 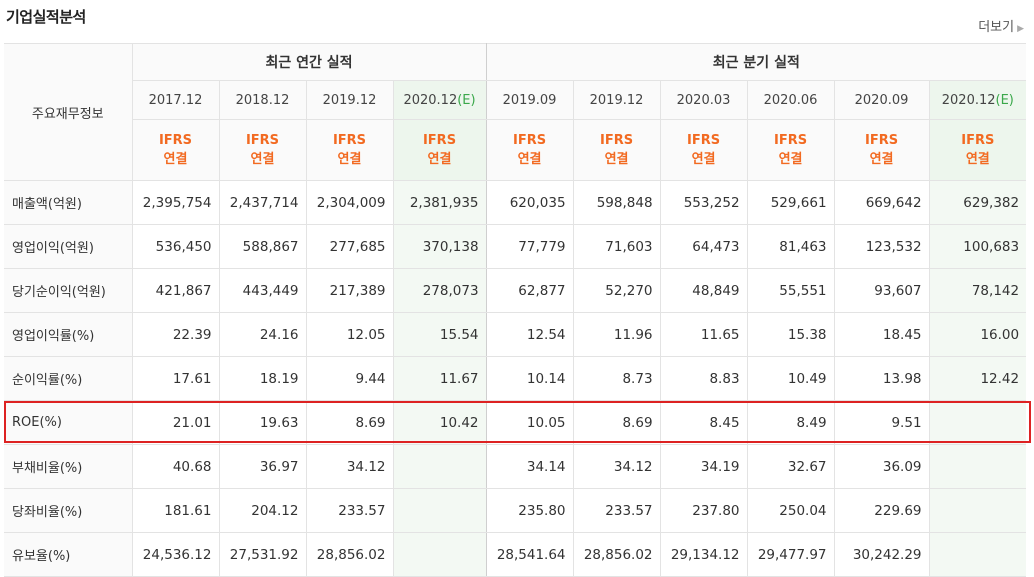 What do you see at coordinates (262, 466) in the screenshot?
I see `value-cell: 36.97` at bounding box center [262, 466].